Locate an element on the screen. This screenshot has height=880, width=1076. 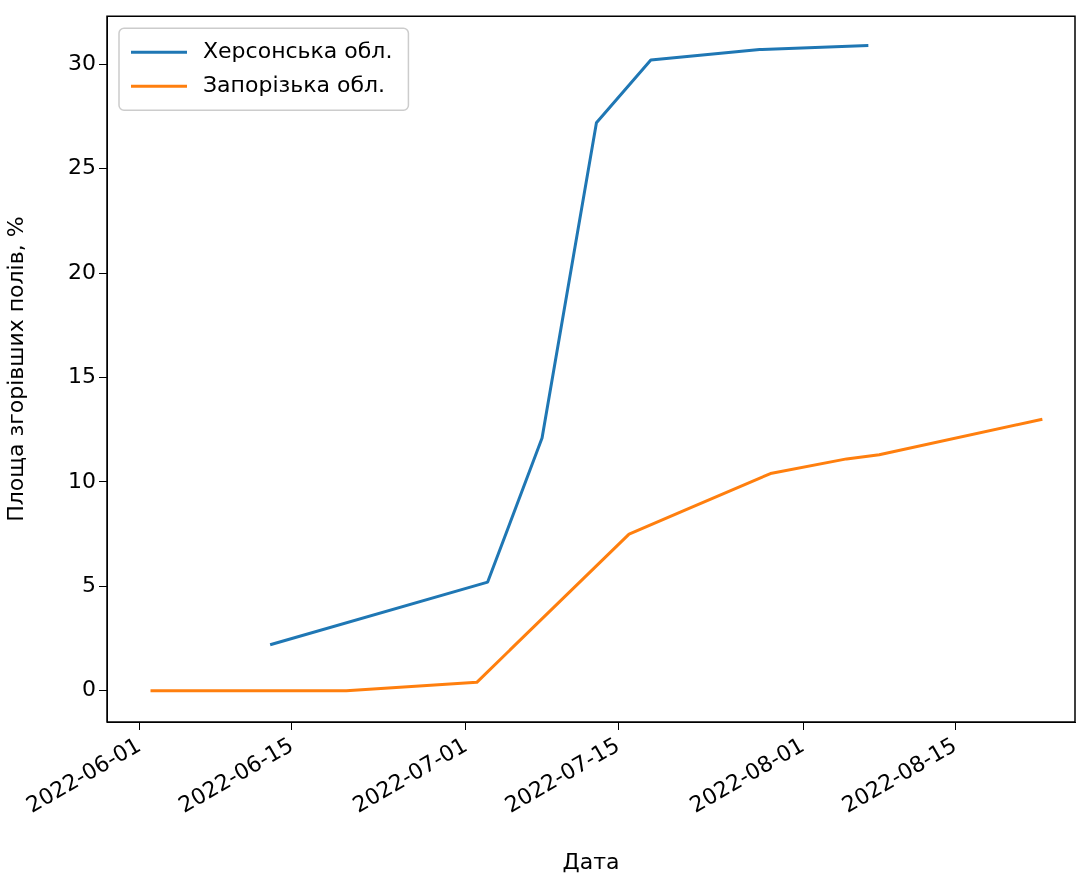
y-tick-label: 25 is located at coordinates (82, 167).